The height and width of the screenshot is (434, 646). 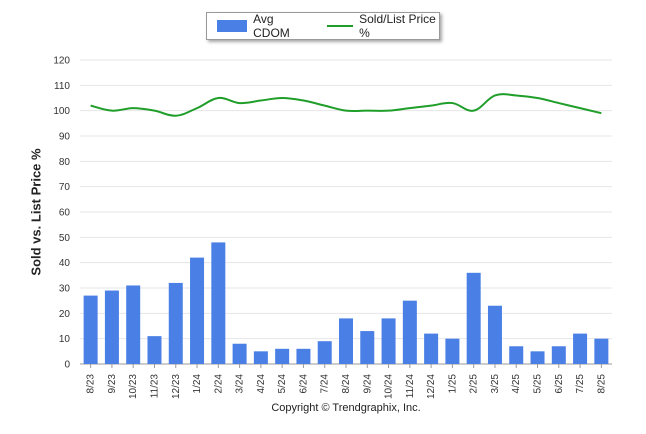 What do you see at coordinates (65, 187) in the screenshot?
I see `y-tick-70: 70` at bounding box center [65, 187].